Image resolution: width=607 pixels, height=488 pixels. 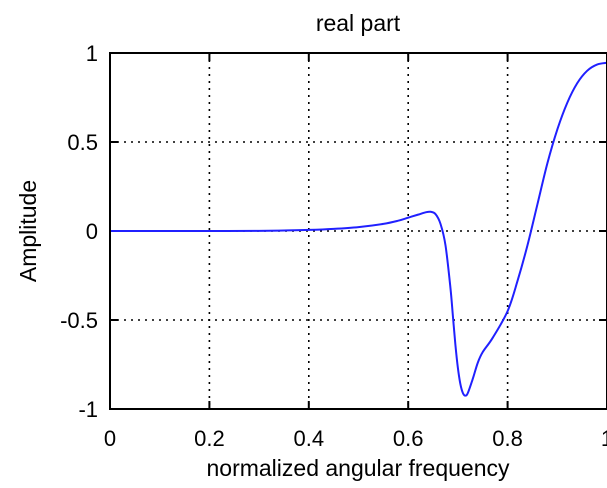 I want to click on x-tick-labels: 0 0.2 0.4 0.6 0.8 1, so click(x=355, y=438).